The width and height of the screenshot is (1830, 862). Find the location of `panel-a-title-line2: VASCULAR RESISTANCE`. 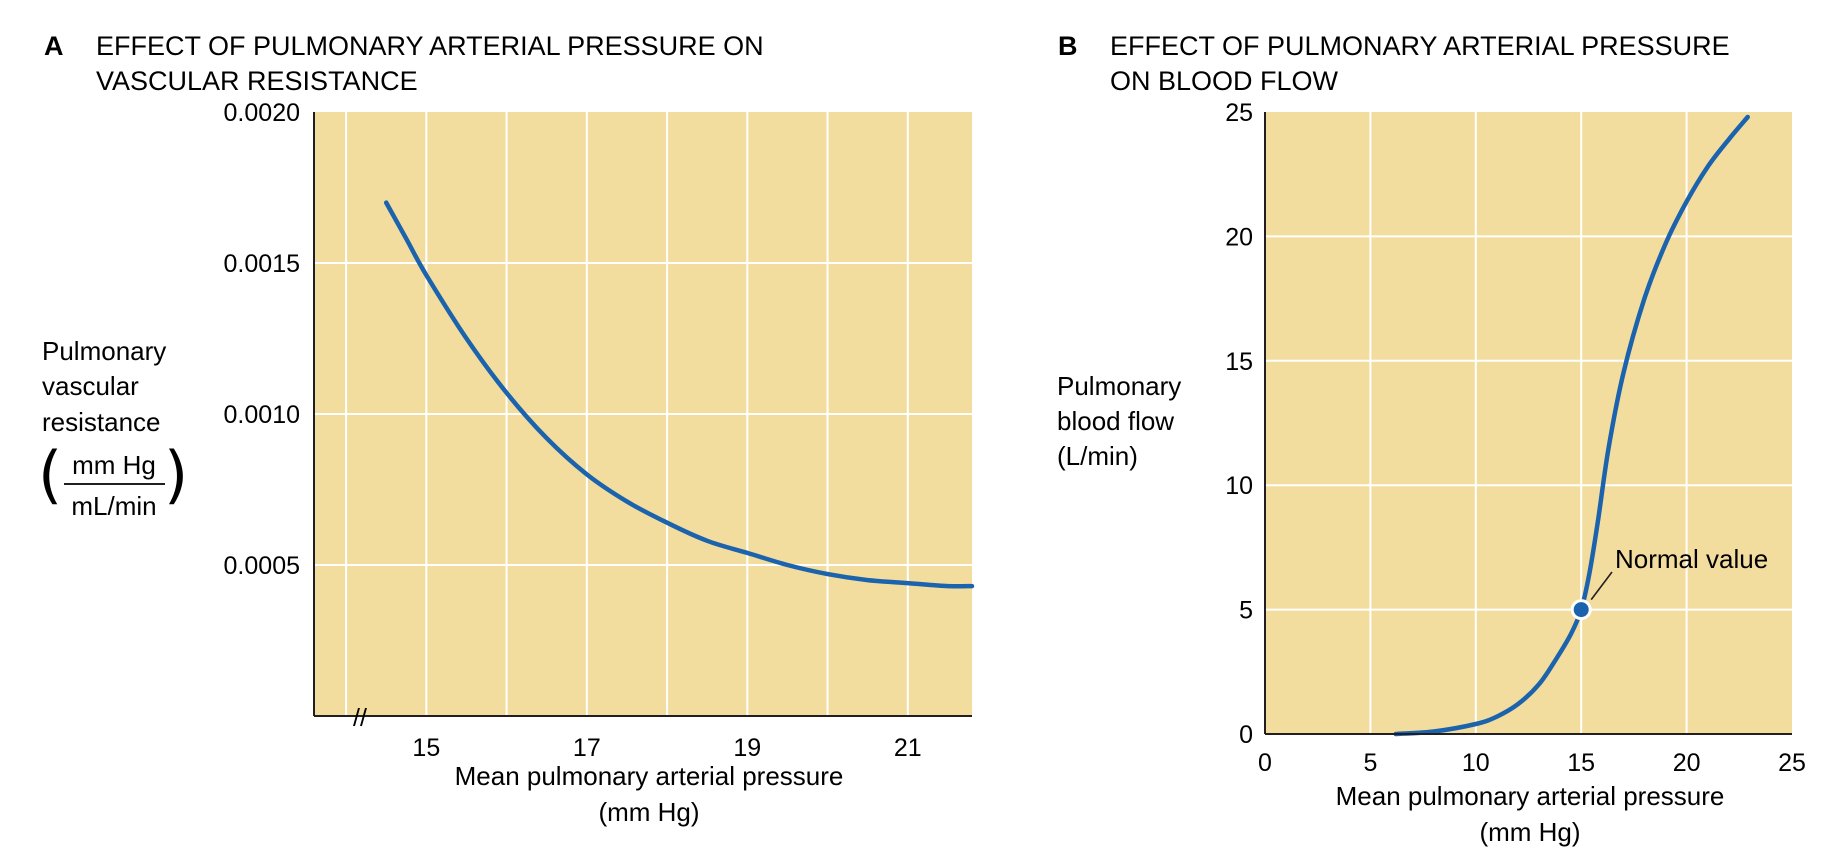

panel-a-title-line2: VASCULAR RESISTANCE is located at coordinates (257, 81).